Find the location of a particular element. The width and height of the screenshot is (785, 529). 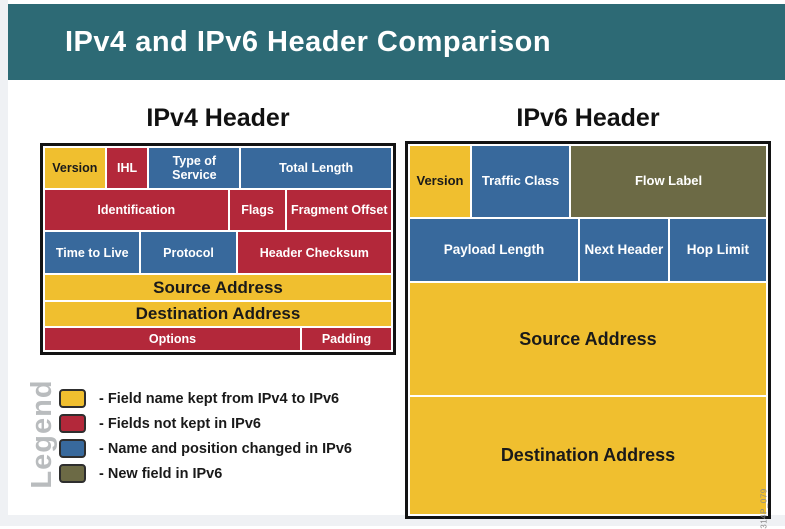

field-payload-length: Payload Length is located at coordinates (494, 250).